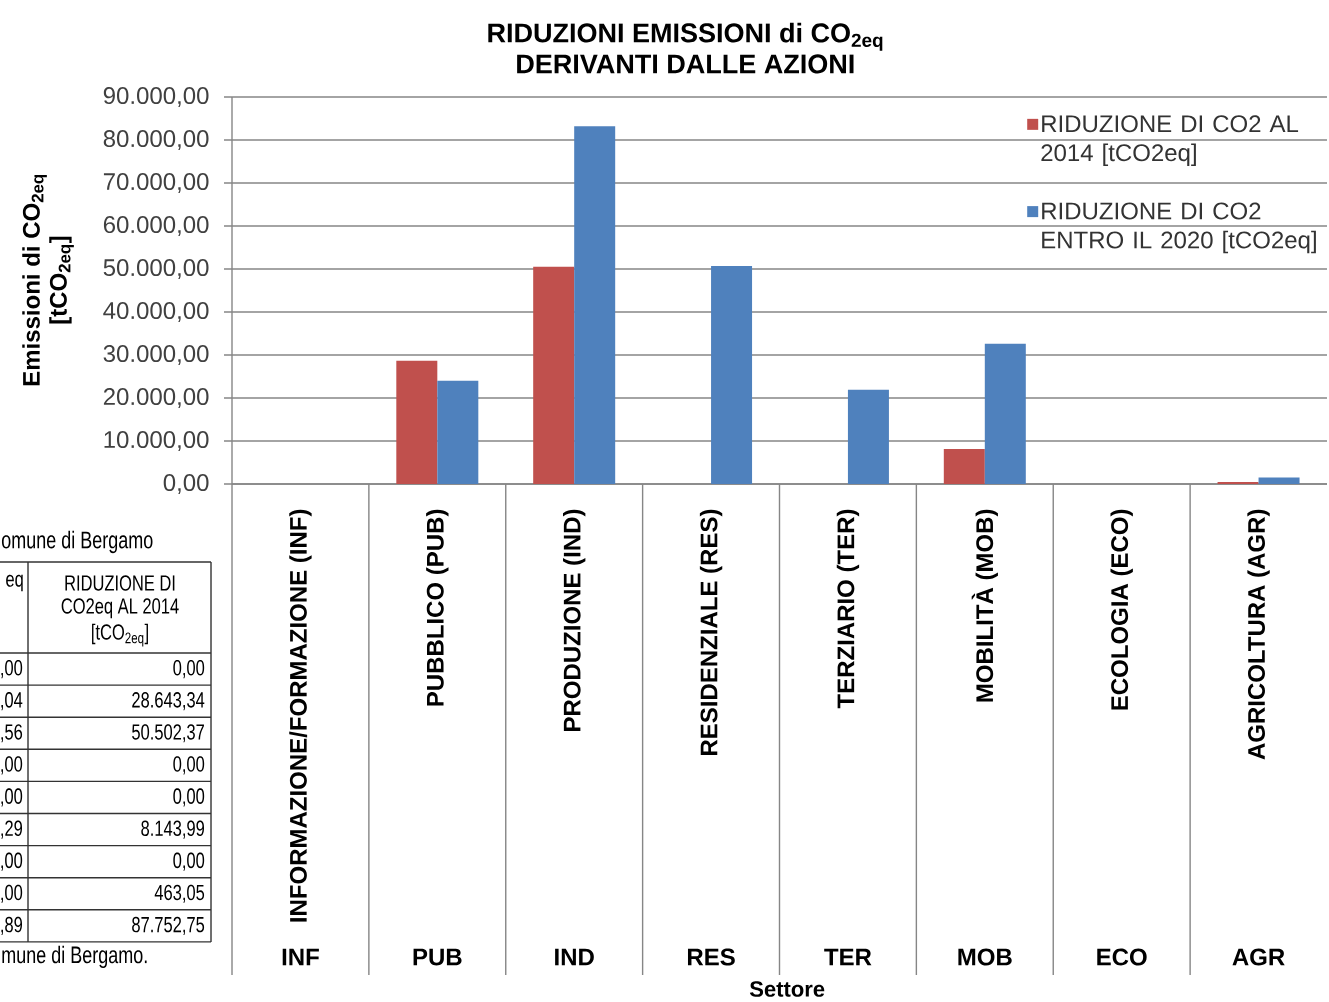 The height and width of the screenshot is (1002, 1329). Describe the element at coordinates (848, 609) in the screenshot. I see `x-tick-label: TERZIARIO (TER)` at that location.